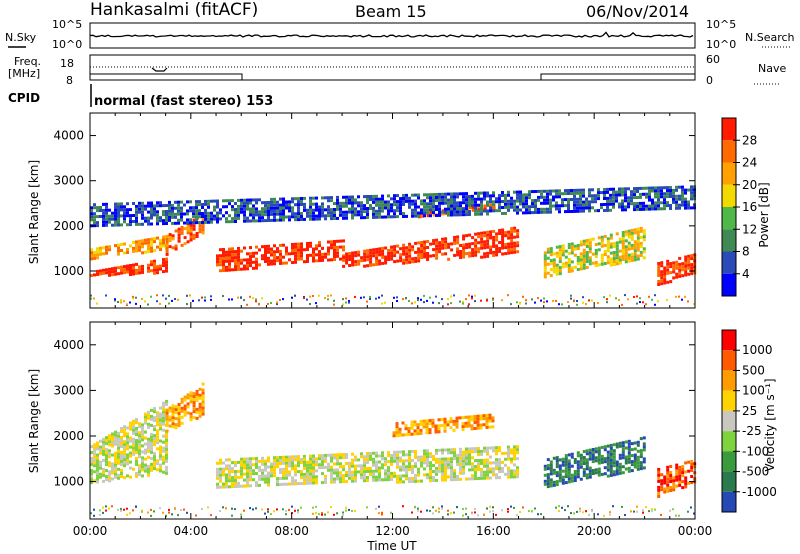 The height and width of the screenshot is (554, 800). I want to click on nsky-tick-top: 10^5, so click(67, 24).